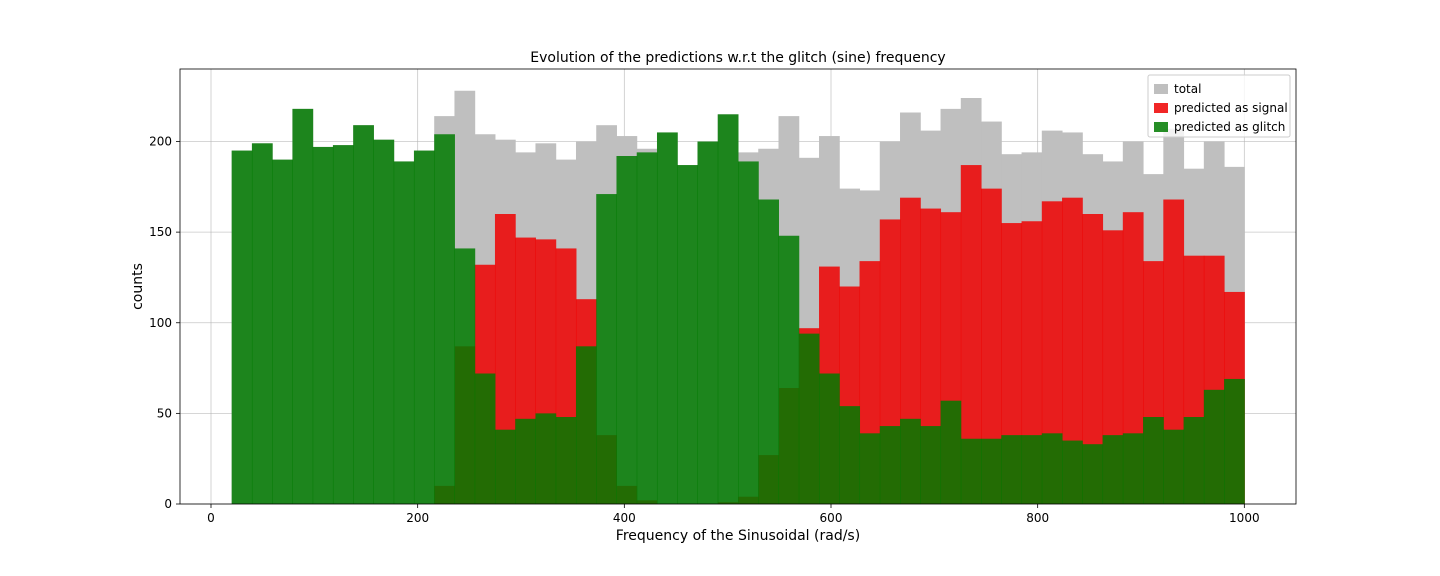 This screenshot has height=576, width=1440. I want to click on y-tick-label: 200, so click(160, 142).